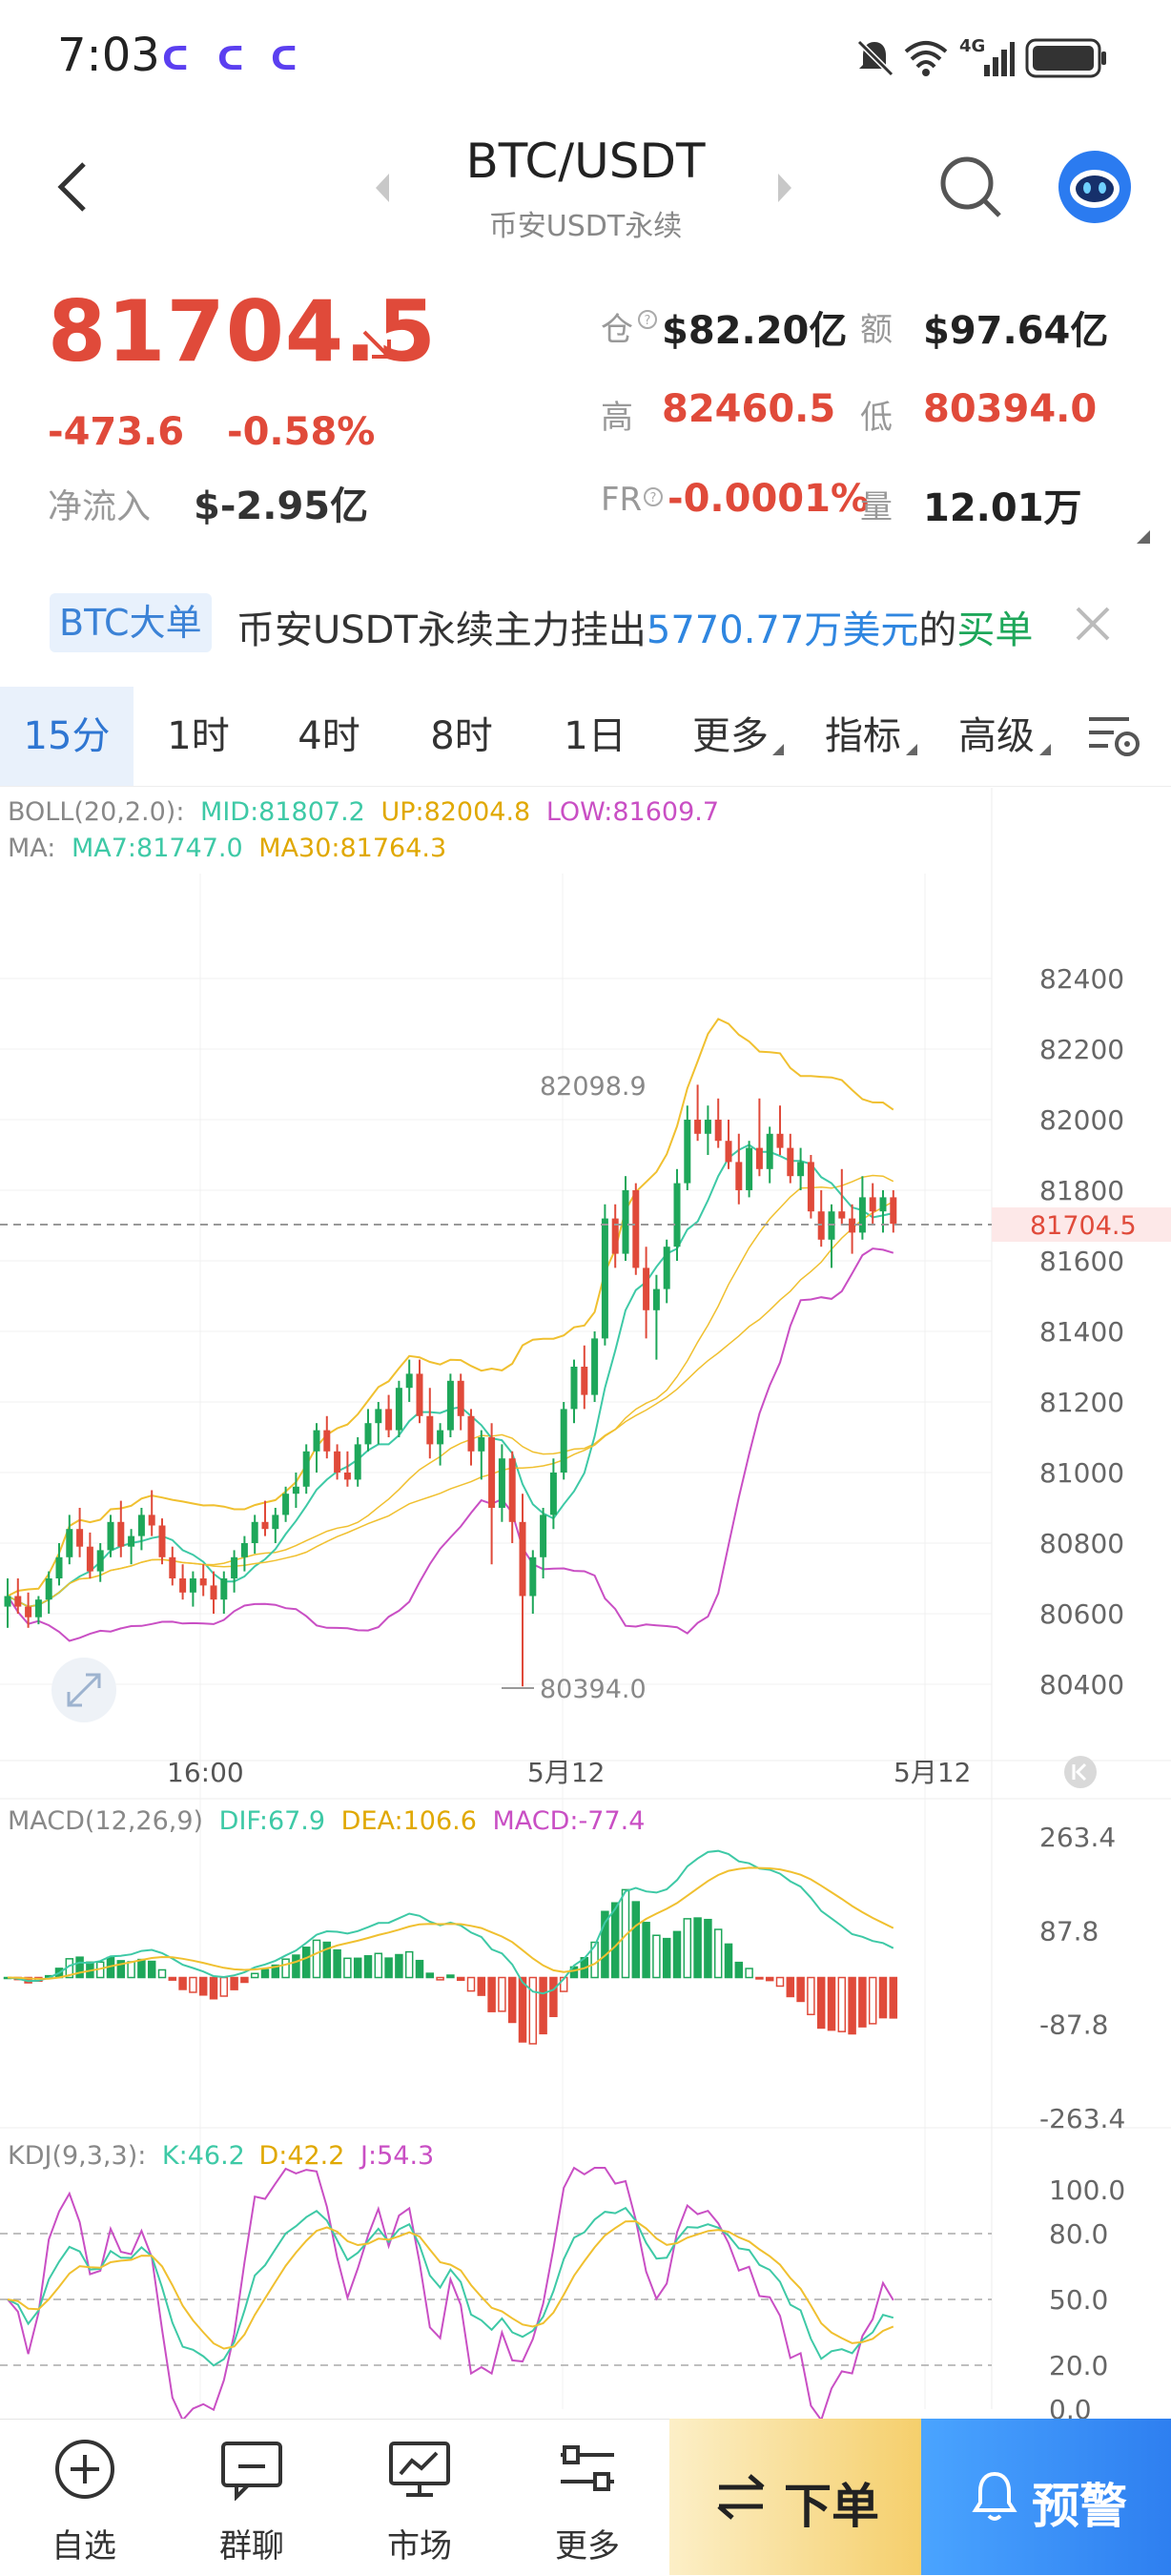  Describe the element at coordinates (1087, 2190) in the screenshot. I see `kdj-y-tick-label: 100.0` at that location.